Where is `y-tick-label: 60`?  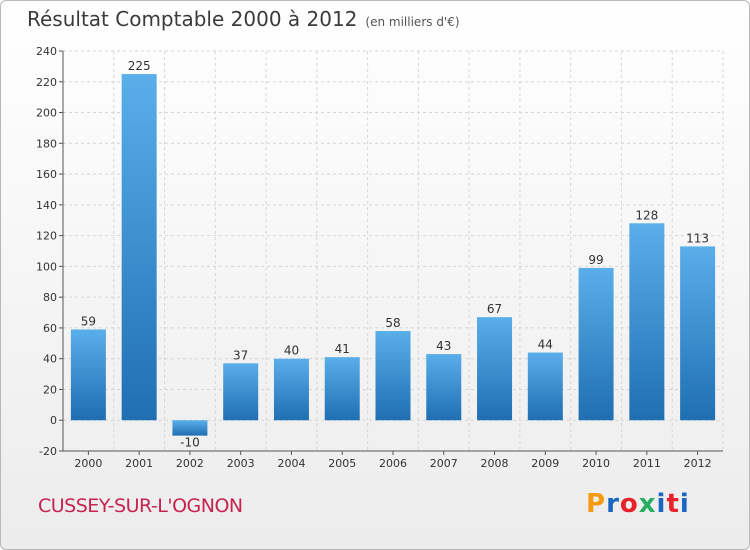
y-tick-label: 60 is located at coordinates (50, 328).